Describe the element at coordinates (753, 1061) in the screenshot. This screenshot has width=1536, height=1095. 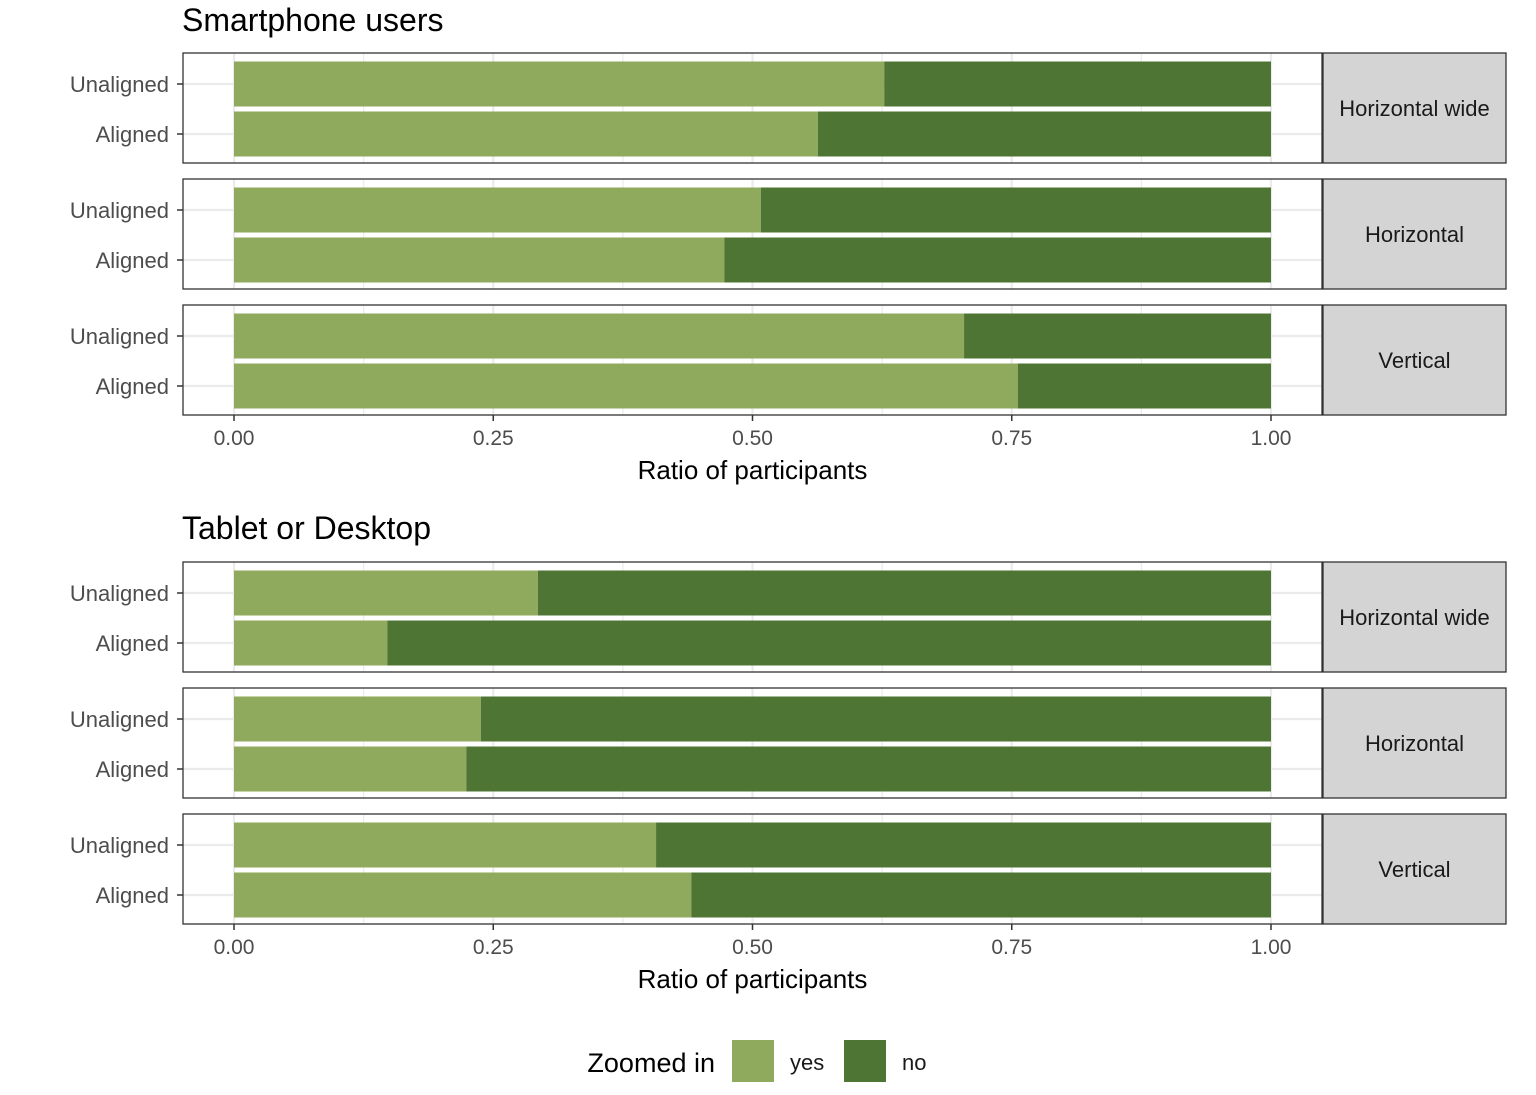
I see `legend-key-yes` at that location.